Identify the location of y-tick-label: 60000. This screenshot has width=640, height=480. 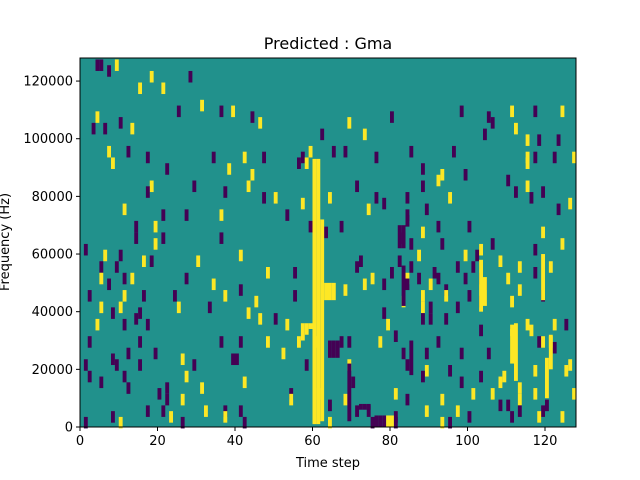
(52, 255).